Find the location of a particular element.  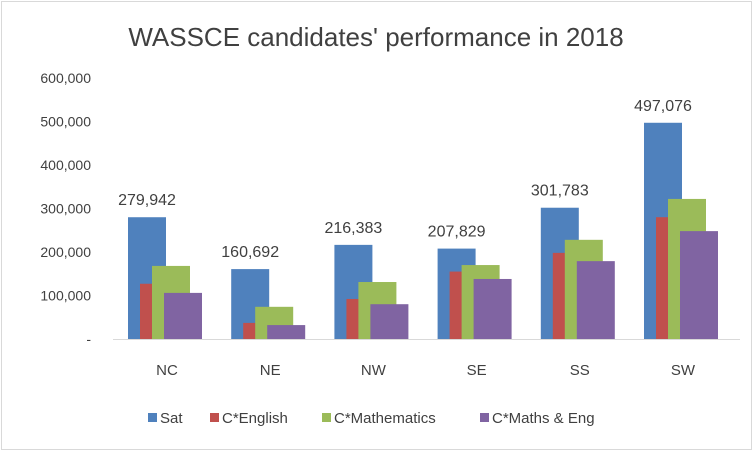

legend-label: C*Maths & Eng is located at coordinates (543, 418).